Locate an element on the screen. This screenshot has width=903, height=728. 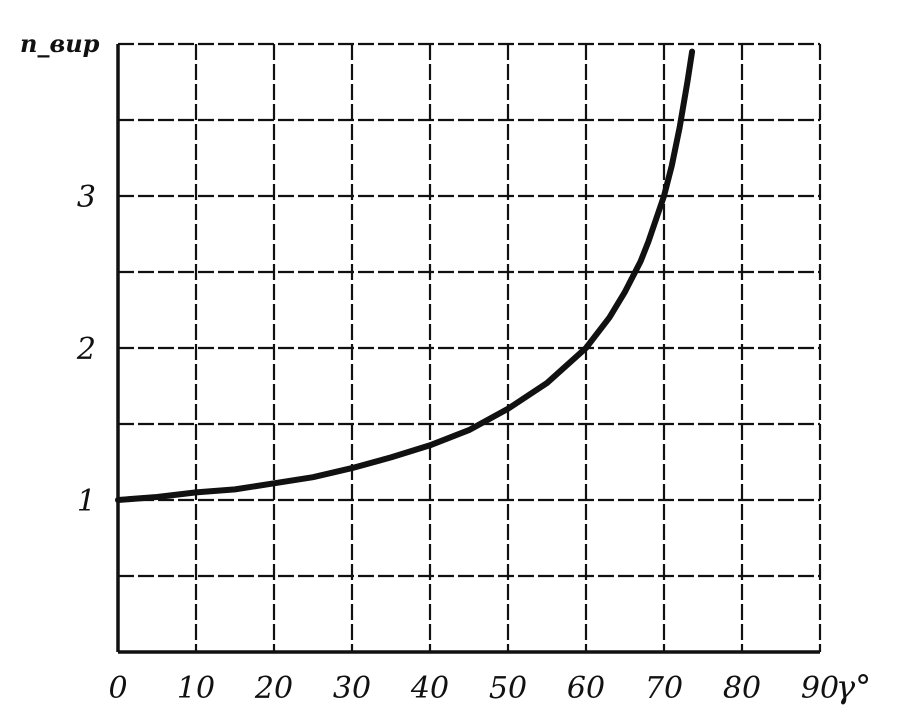
y-tick-label: 1 is located at coordinates (86, 501).